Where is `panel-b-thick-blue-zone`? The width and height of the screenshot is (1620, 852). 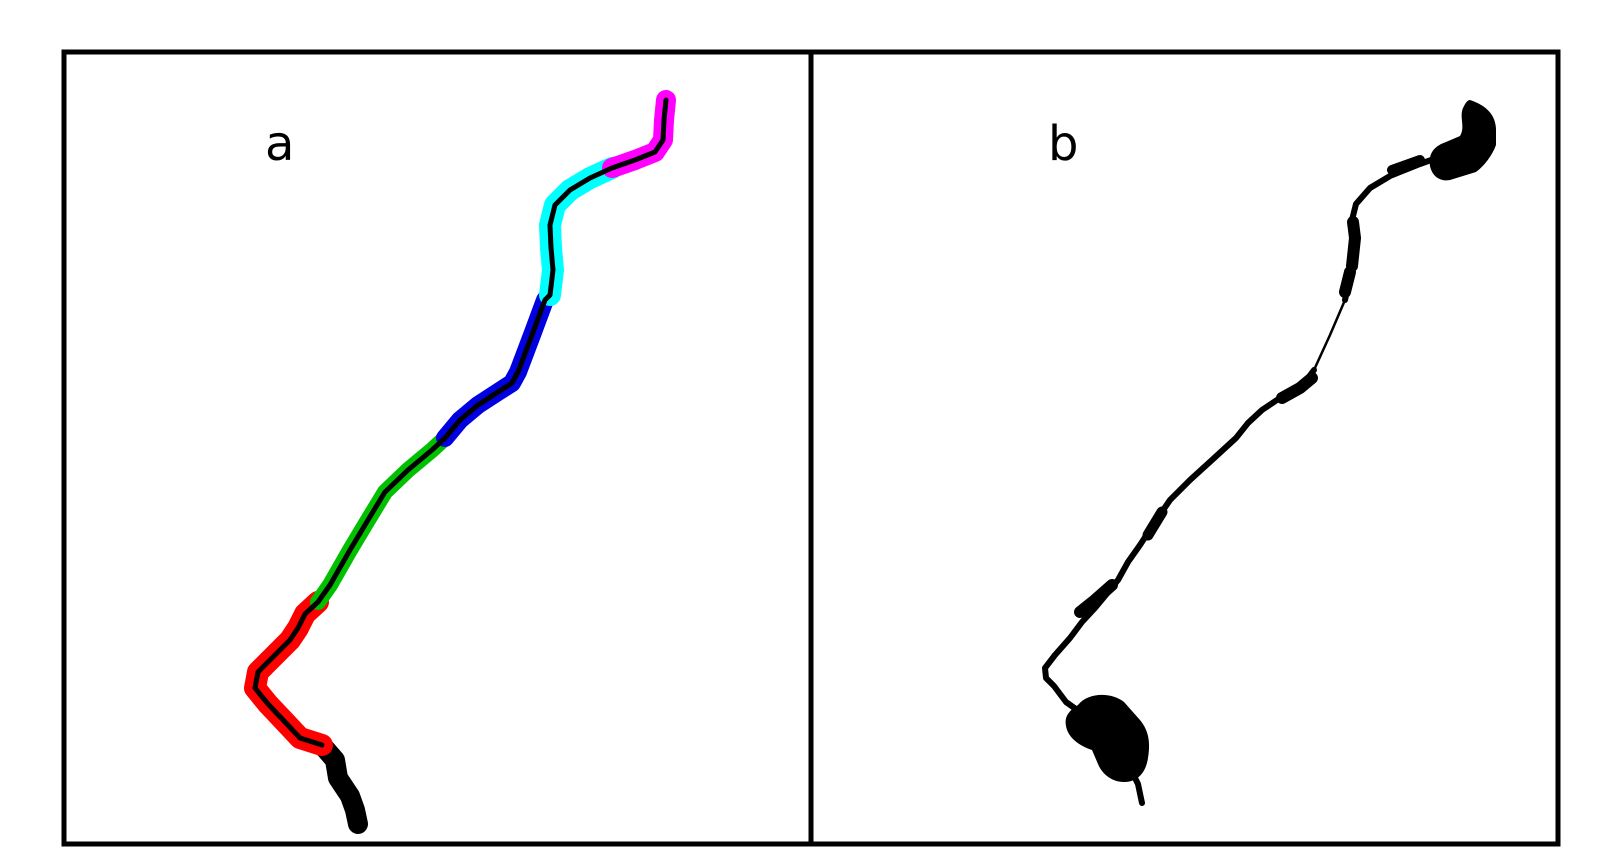
panel-b-thick-blue-zone is located at coordinates (1297, 388).